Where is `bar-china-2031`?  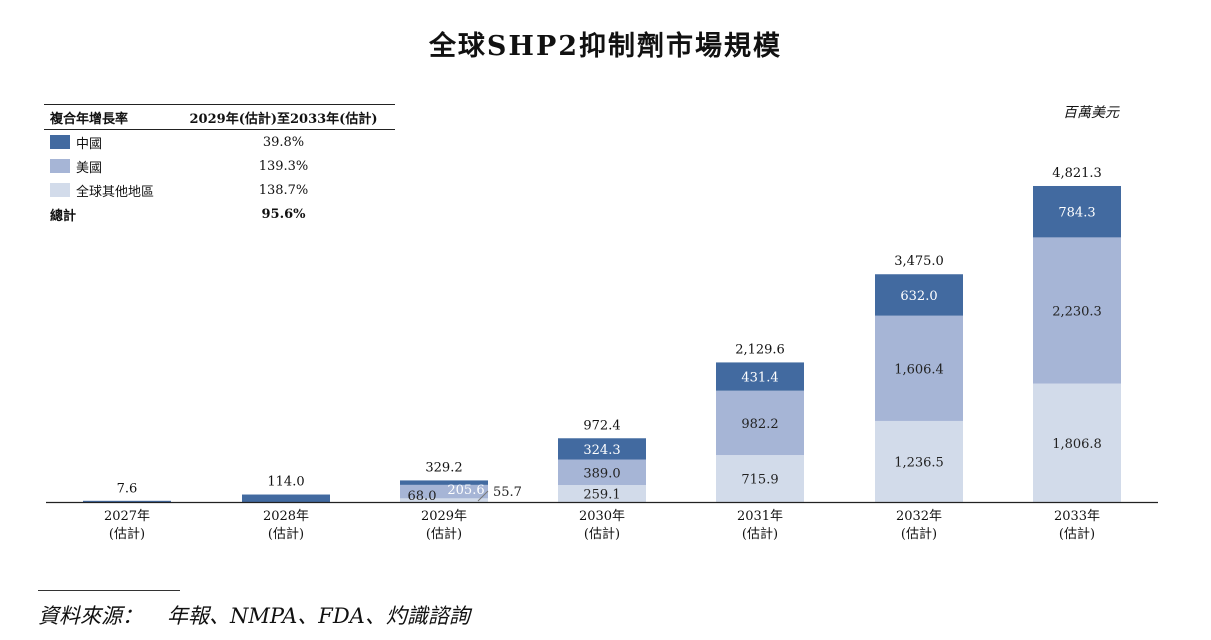 bar-china-2031 is located at coordinates (760, 376).